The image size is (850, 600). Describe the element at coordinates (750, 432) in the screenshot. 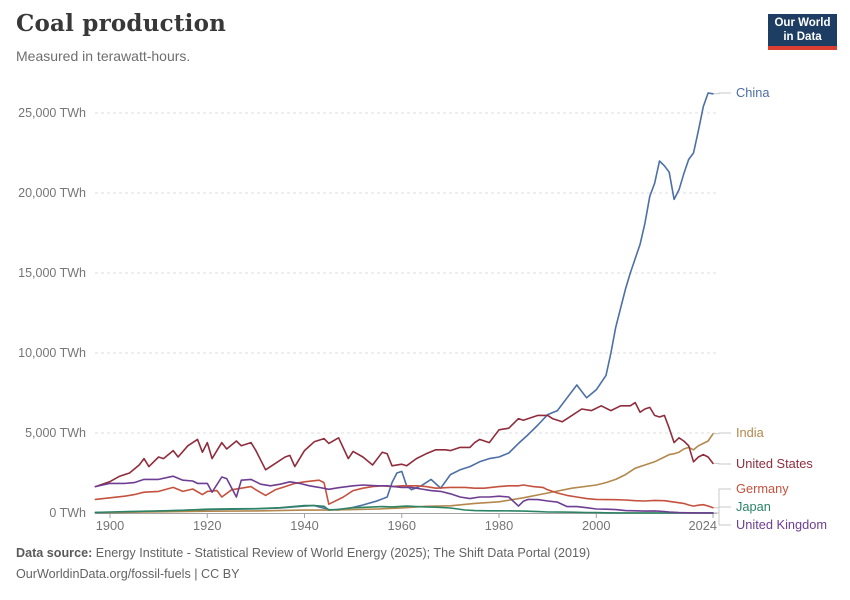

I see `series-label-india: India` at that location.